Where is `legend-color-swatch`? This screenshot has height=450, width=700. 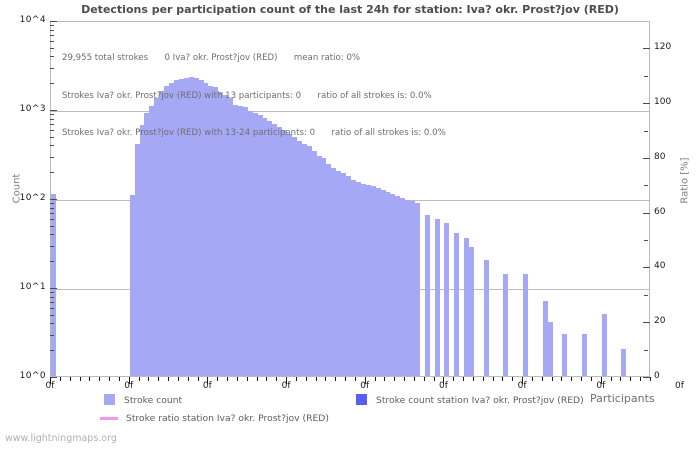
legend-color-swatch is located at coordinates (109, 399).